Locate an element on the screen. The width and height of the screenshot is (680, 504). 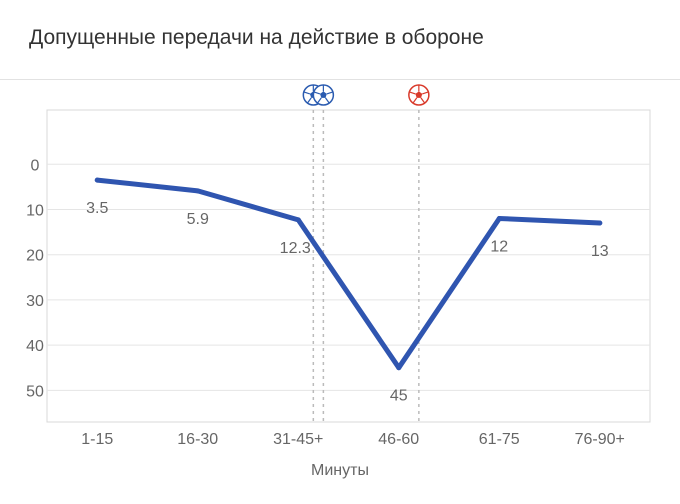
y-tick-label: 40 is located at coordinates (35, 346).